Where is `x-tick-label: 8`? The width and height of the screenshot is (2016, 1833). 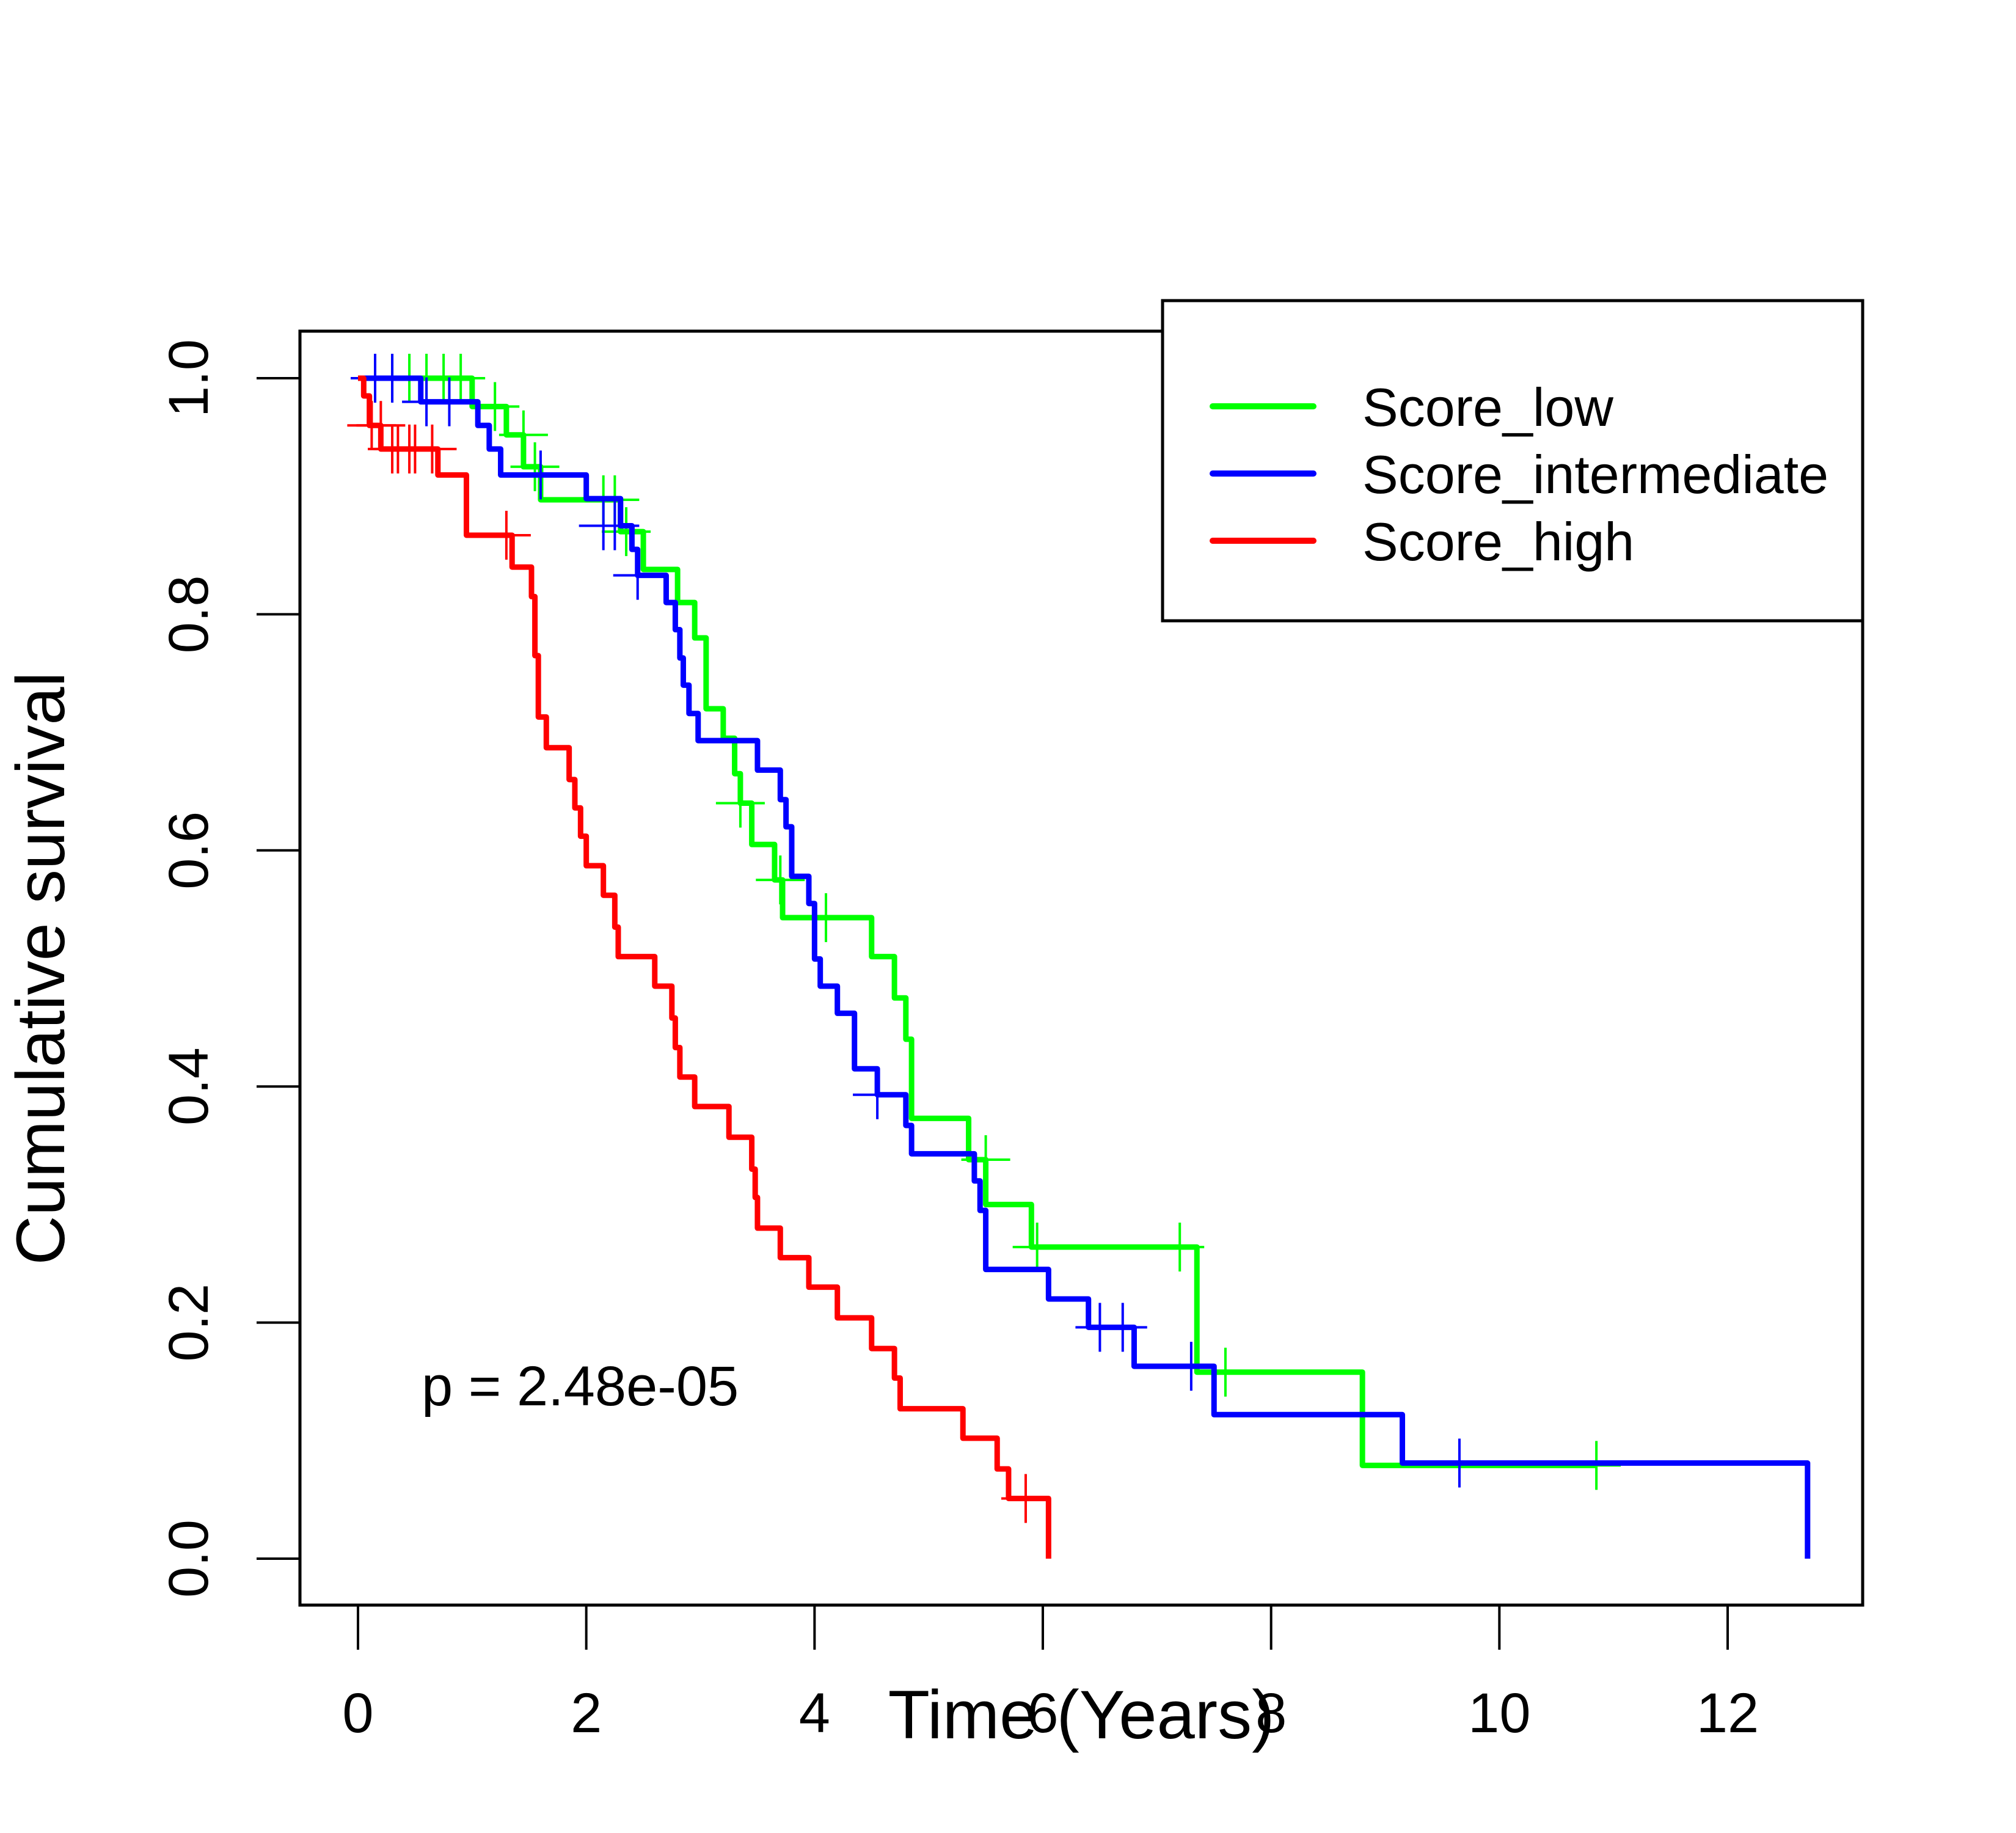
x-tick-label: 8 is located at coordinates (1271, 1713).